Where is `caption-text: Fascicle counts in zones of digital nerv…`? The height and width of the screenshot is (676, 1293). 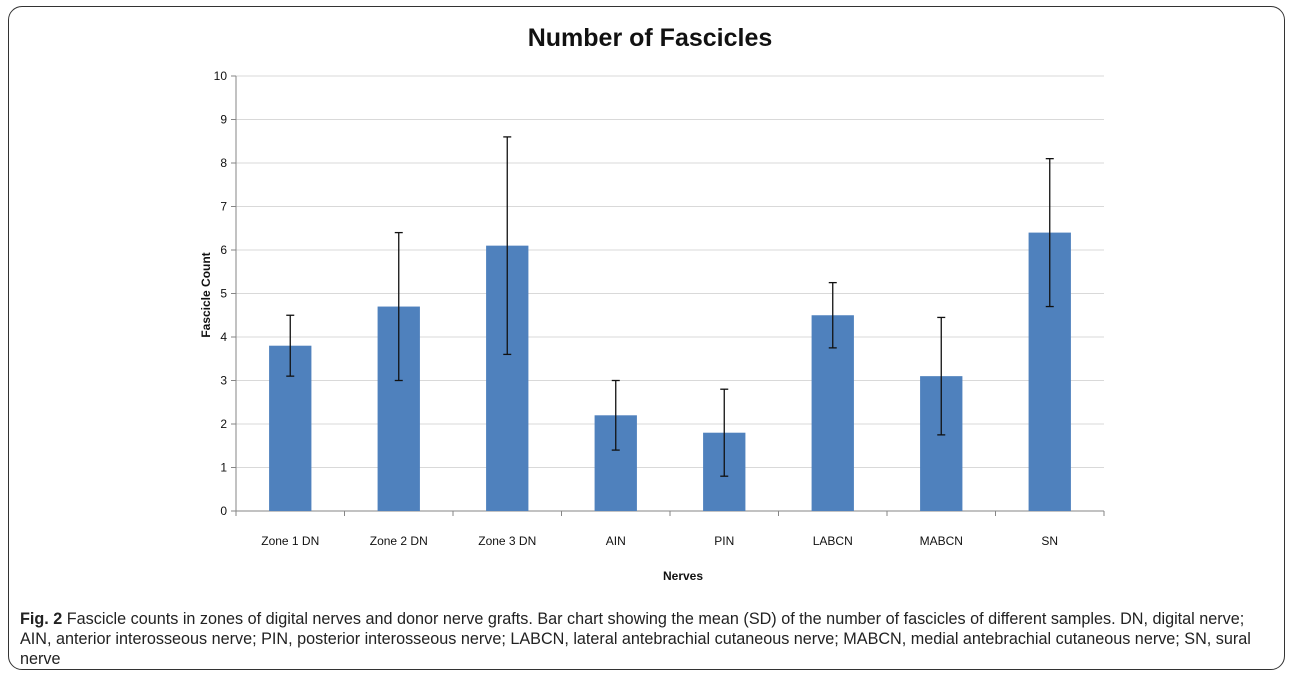 caption-text: Fascicle counts in zones of digital nerv… is located at coordinates (635, 639).